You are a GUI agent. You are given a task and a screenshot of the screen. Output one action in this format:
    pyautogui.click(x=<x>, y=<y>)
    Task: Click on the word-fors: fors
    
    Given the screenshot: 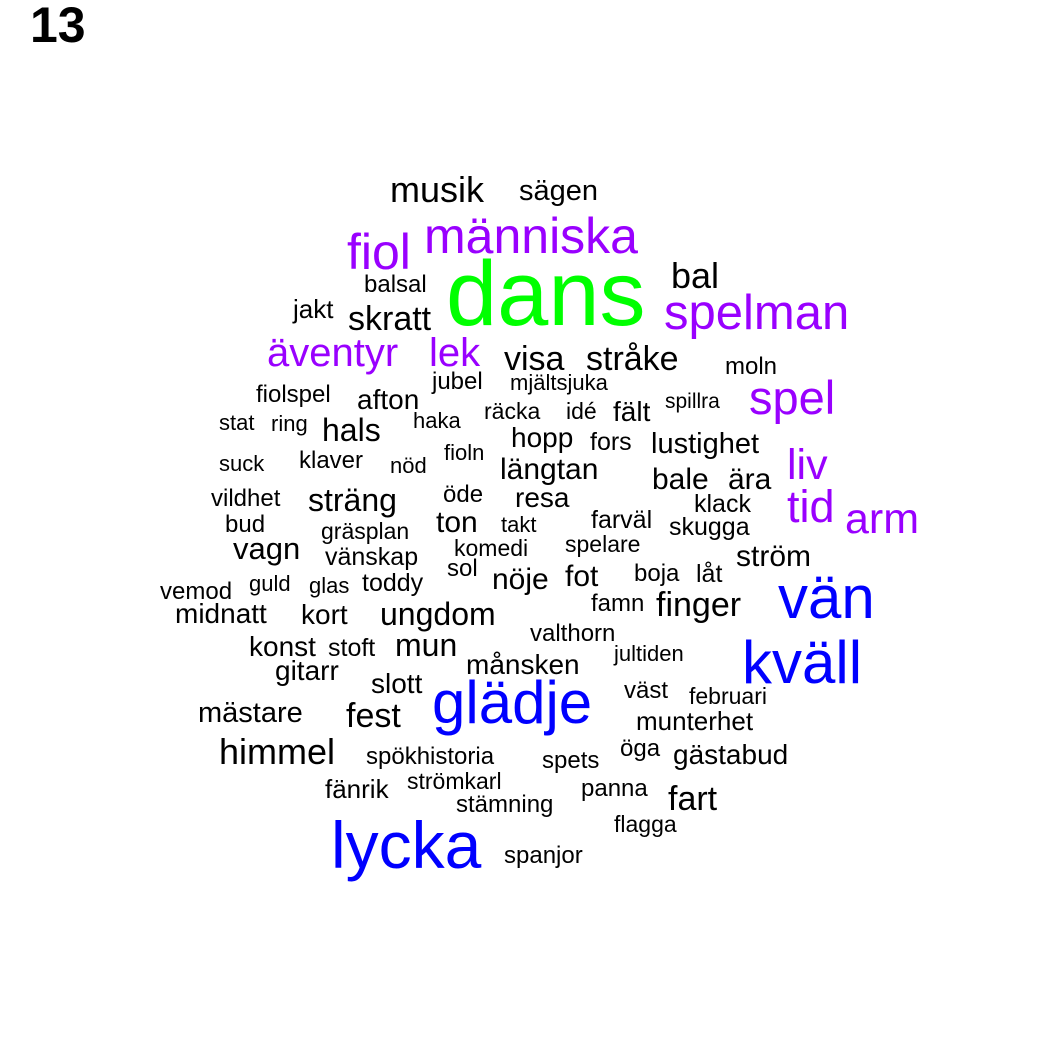 What is the action you would take?
    pyautogui.click(x=611, y=442)
    